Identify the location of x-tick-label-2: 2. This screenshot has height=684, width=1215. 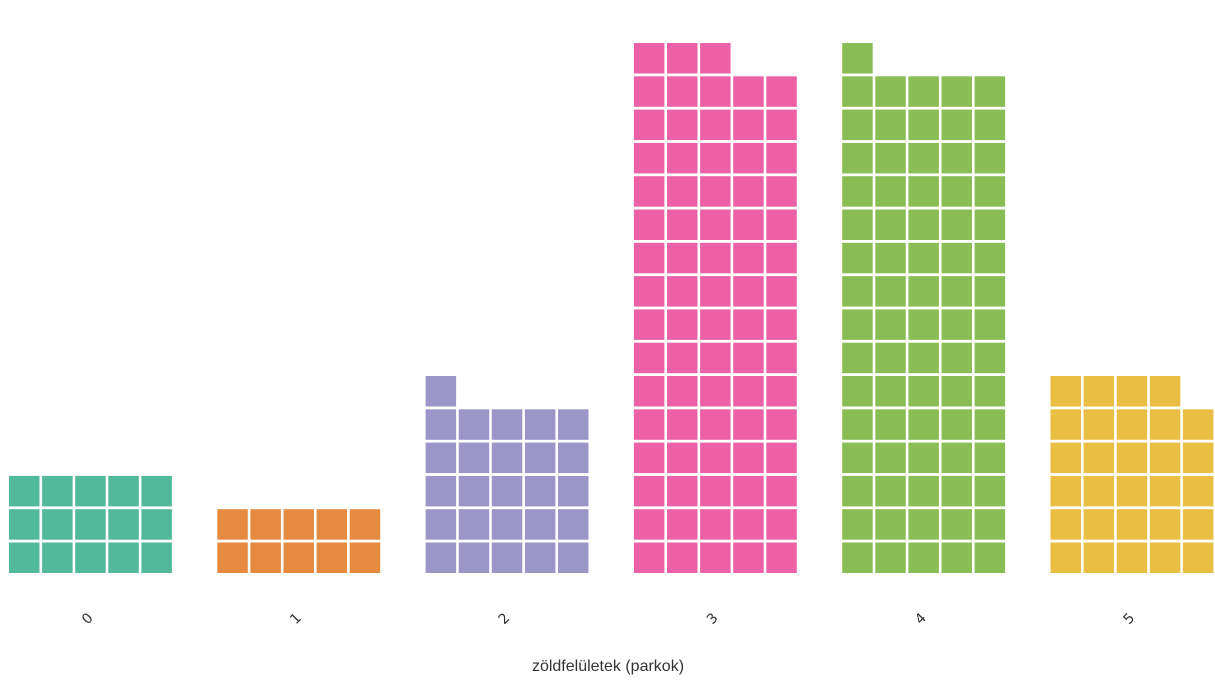
(505, 619).